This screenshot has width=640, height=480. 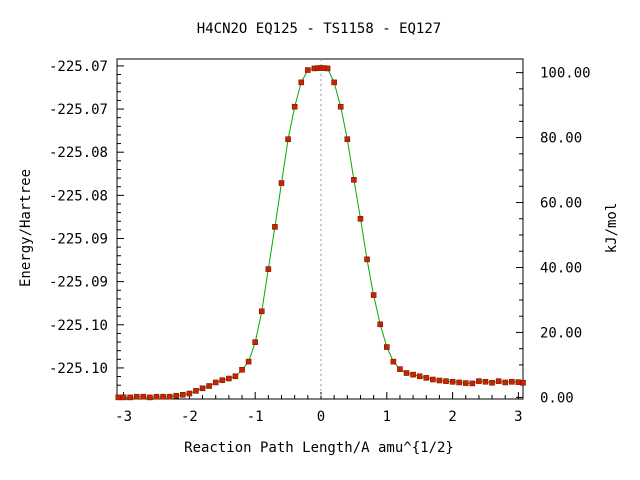 I want to click on y2-tick-label: 0.00, so click(x=557, y=398).